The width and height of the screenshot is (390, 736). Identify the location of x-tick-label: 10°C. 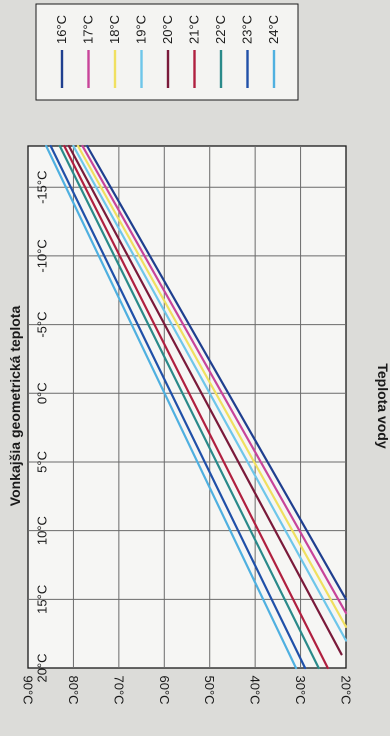
(42, 530).